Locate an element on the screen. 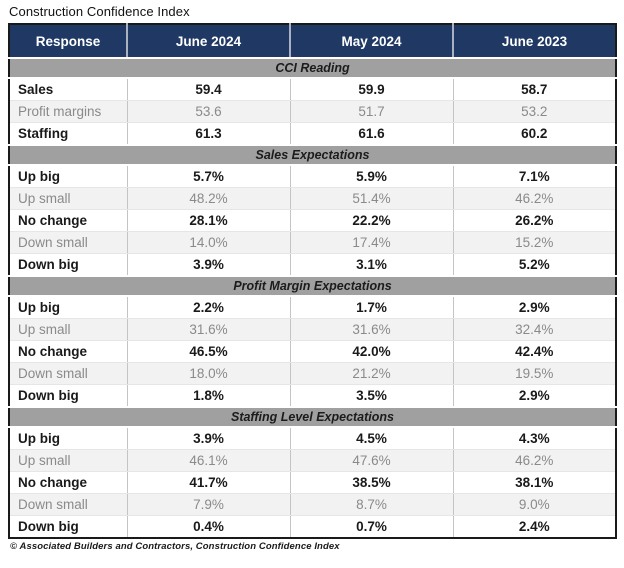  cell-value: 4.3% is located at coordinates (534, 438).